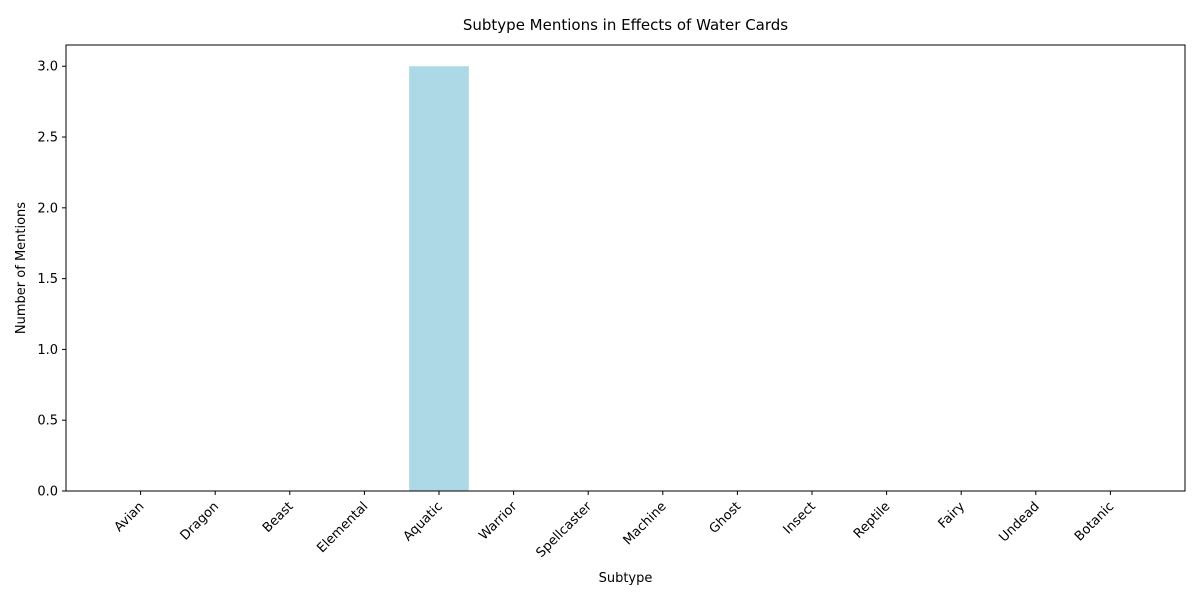  Describe the element at coordinates (439, 278) in the screenshot. I see `bar-aquatic` at that location.